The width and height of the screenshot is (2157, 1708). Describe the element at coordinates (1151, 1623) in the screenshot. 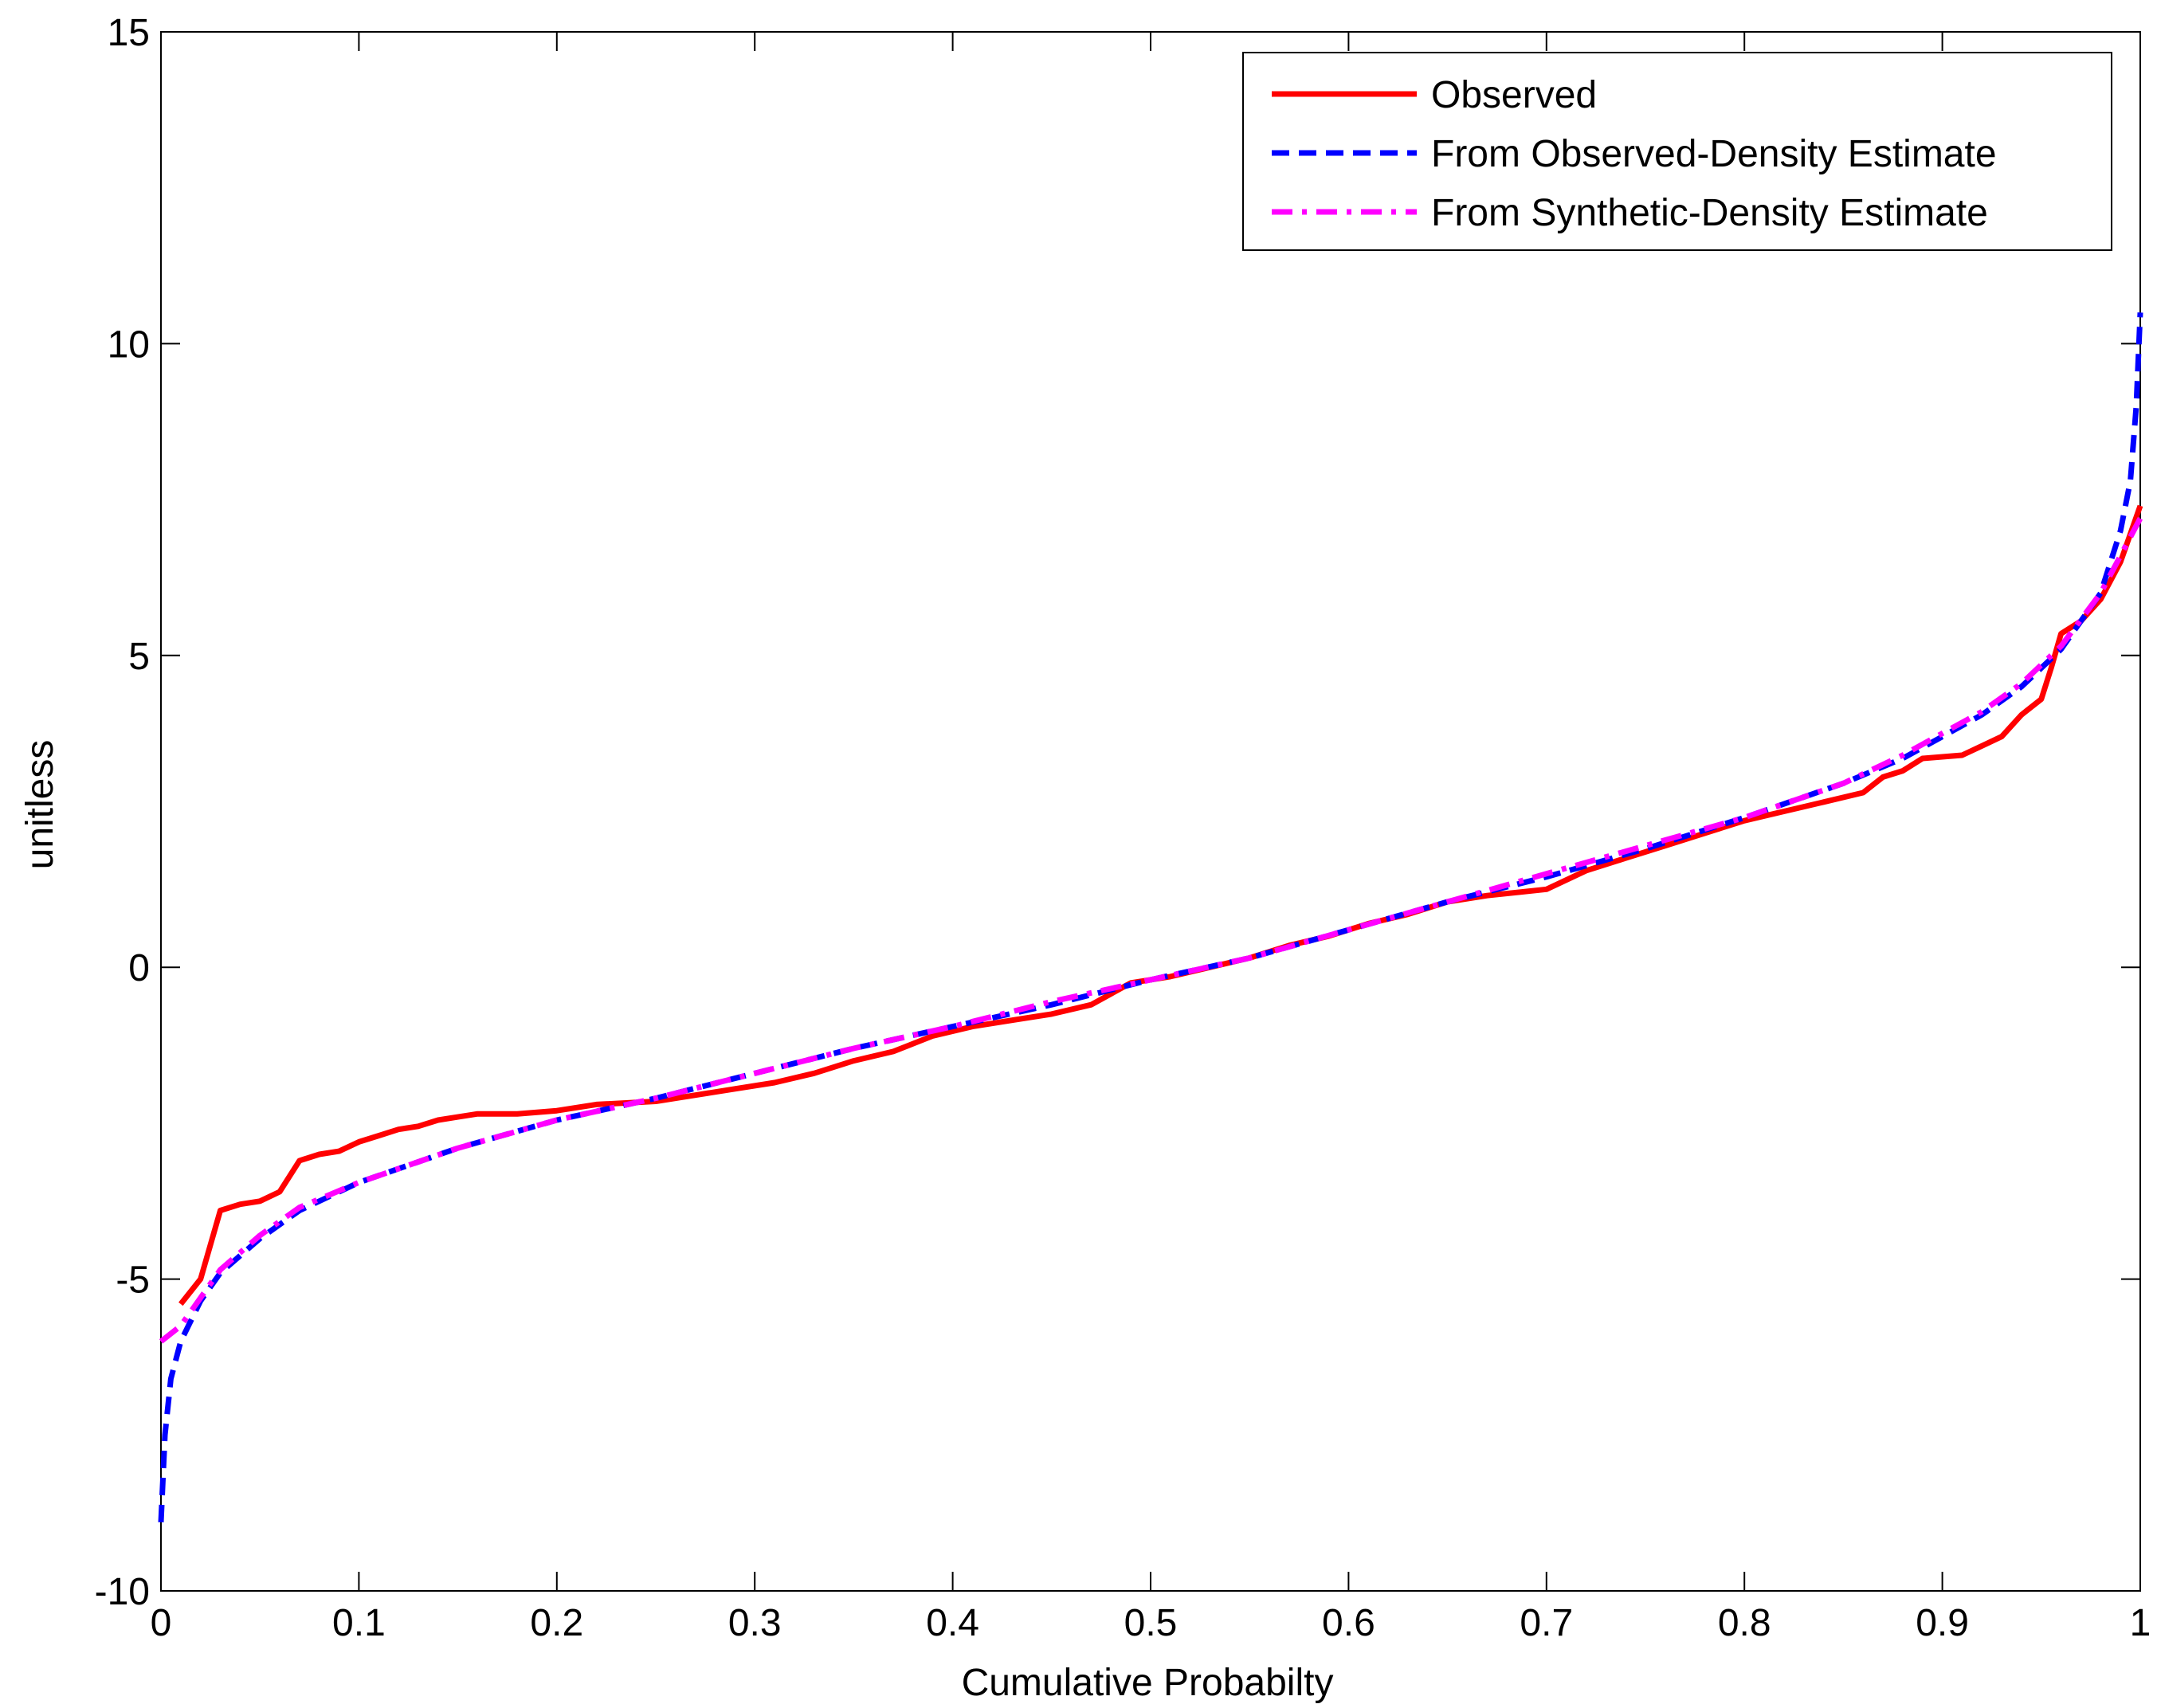

I see `x-tick-label: 0.5` at that location.